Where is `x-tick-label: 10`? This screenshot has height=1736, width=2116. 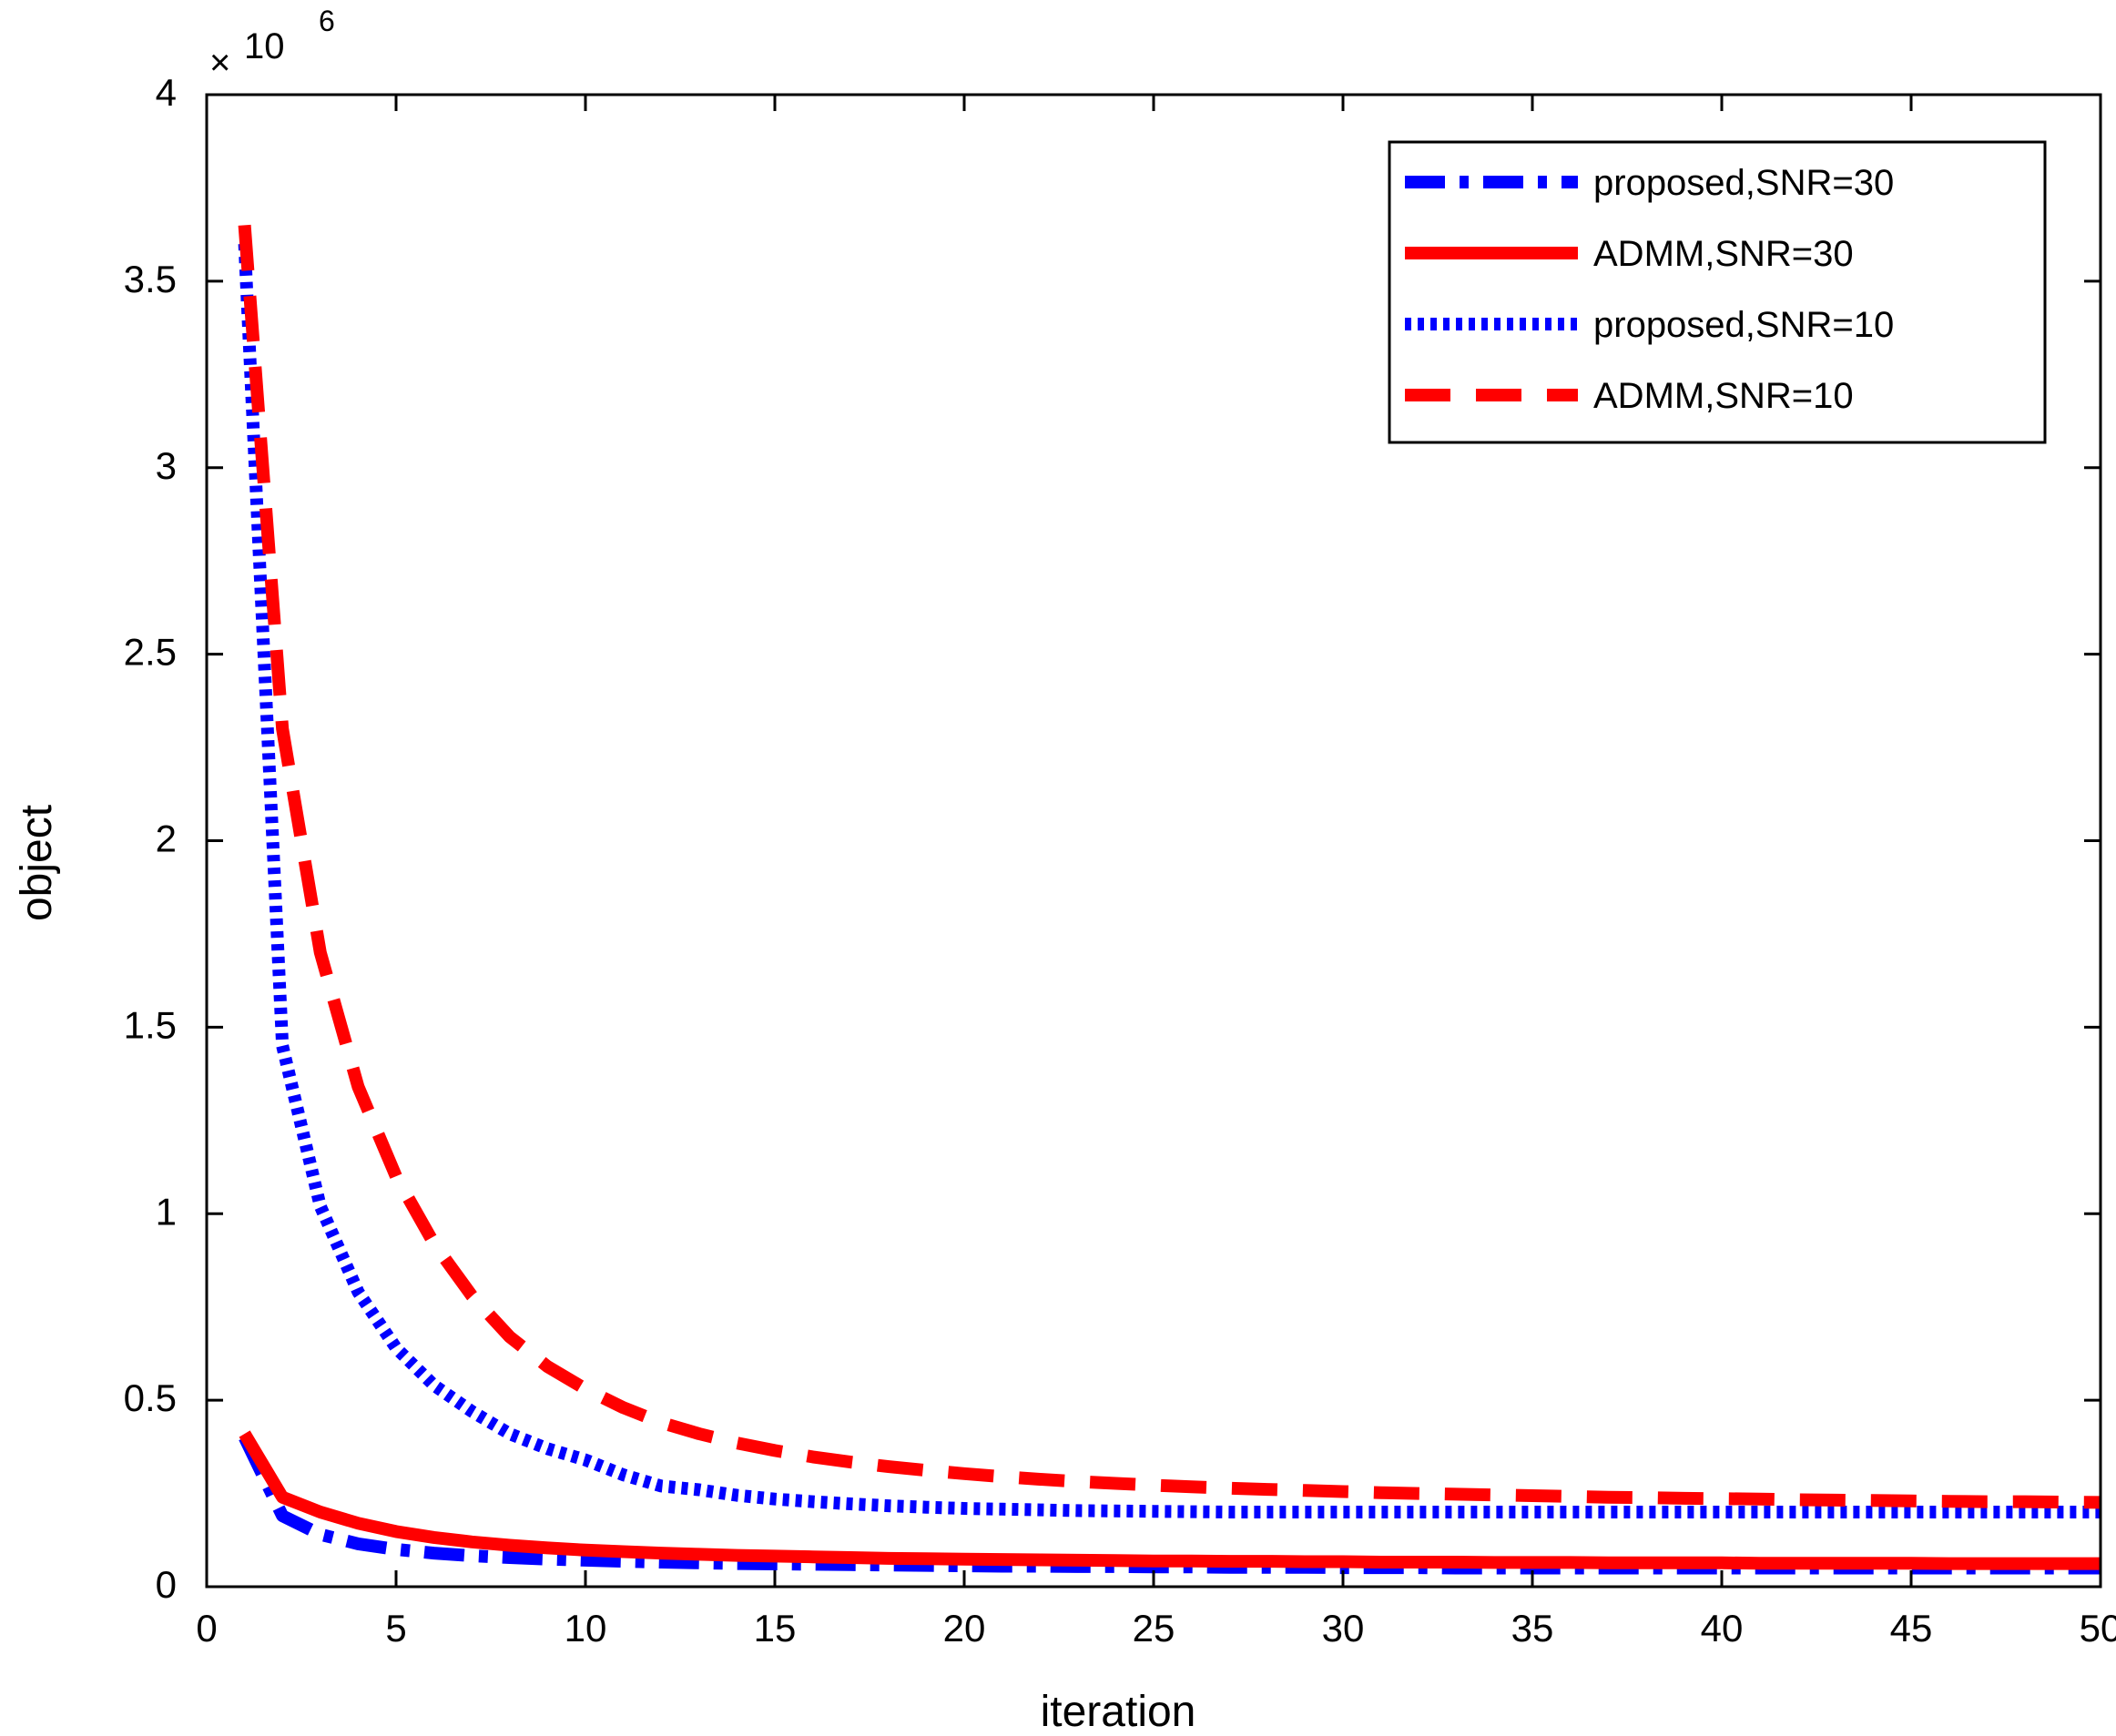 x-tick-label: 10 is located at coordinates (586, 1629).